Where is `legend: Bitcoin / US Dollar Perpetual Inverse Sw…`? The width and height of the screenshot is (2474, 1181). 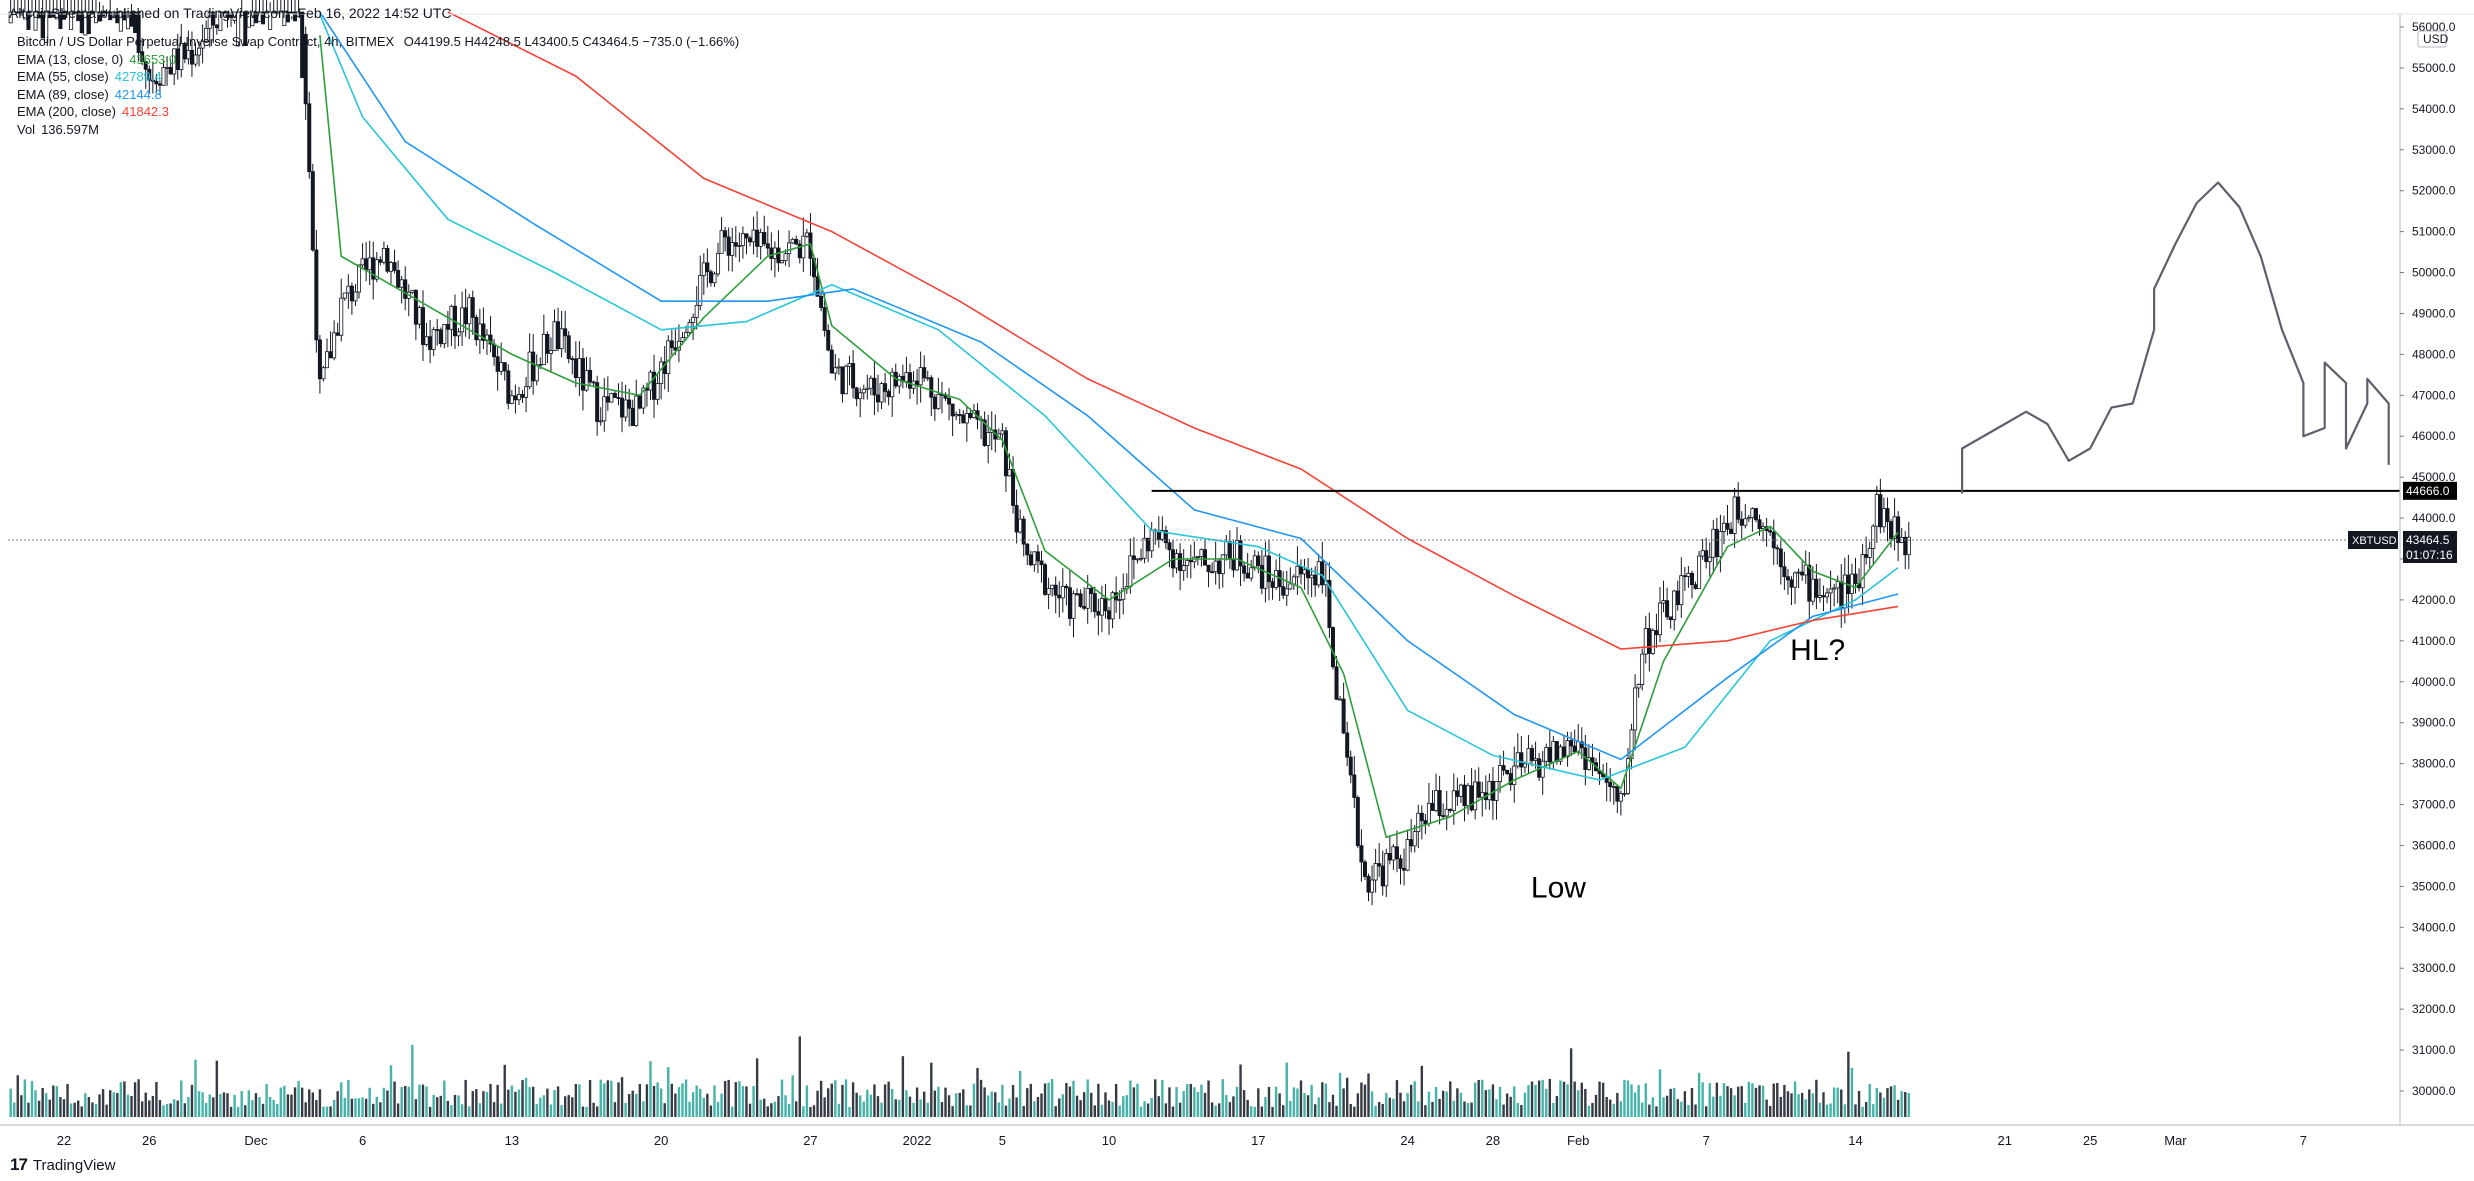
legend: Bitcoin / US Dollar Perpetual Inverse Sw… is located at coordinates (378, 85).